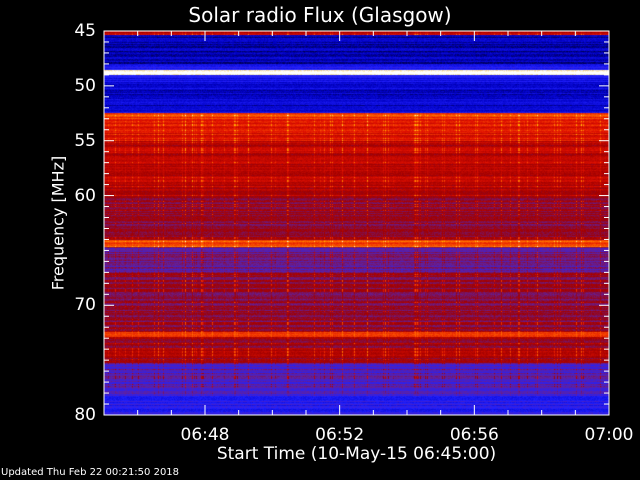  What do you see at coordinates (320, 15) in the screenshot?
I see `chart-title: Solar radio Flux (Glasgow)` at bounding box center [320, 15].